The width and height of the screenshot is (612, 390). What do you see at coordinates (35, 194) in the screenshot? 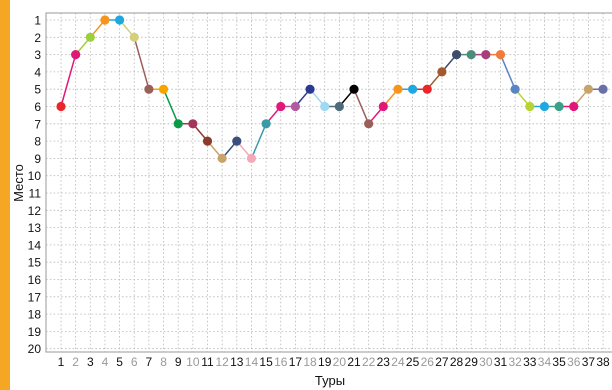
I see `y-tick-label: 11` at bounding box center [35, 194].